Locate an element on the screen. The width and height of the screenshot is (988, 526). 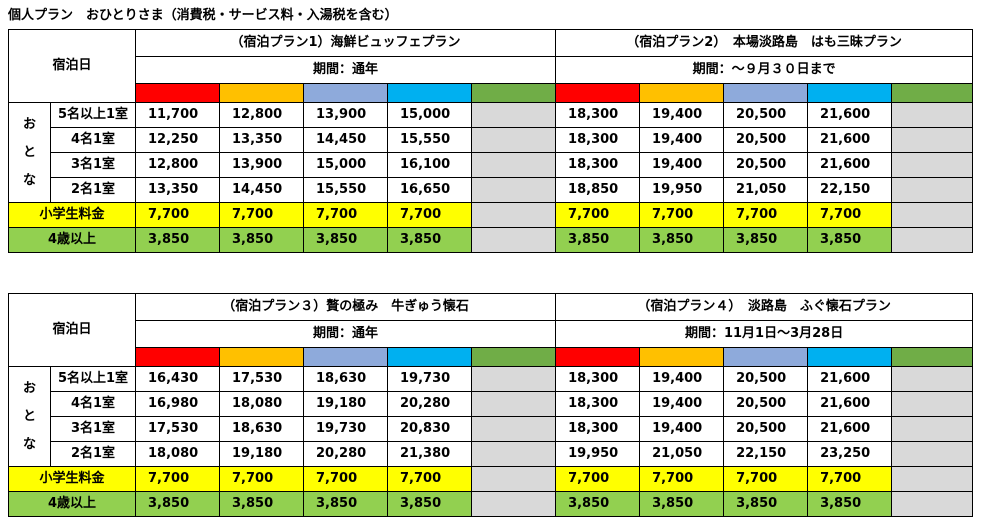
plan-name: （宿泊プラン1）海鮮ビュッフェプラン is located at coordinates (346, 43).